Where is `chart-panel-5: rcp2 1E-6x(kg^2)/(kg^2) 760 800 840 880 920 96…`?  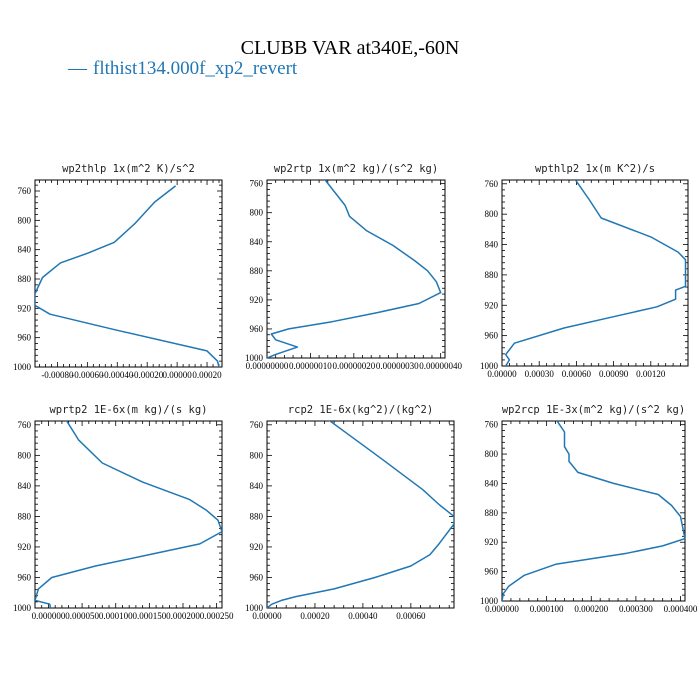
chart-panel-5: rcp2 1E-6x(kg^2)/(kg^2) 760 800 840 880 920 96… is located at coordinates (350, 512).